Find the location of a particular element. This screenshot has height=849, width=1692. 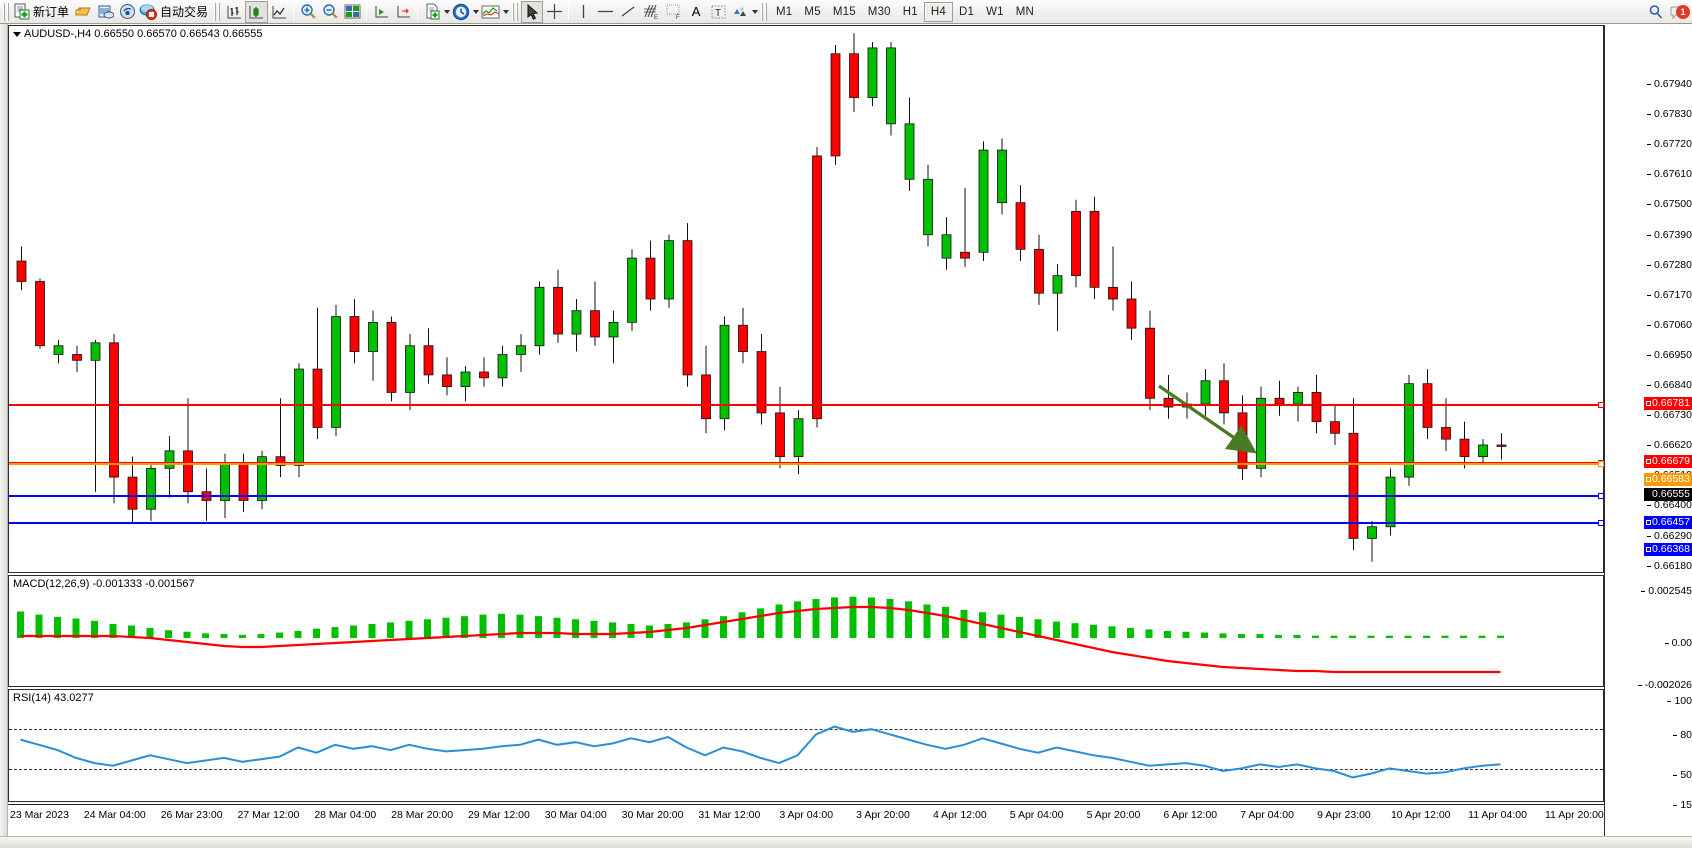

text-label-tool-button: A is located at coordinates (696, 12).